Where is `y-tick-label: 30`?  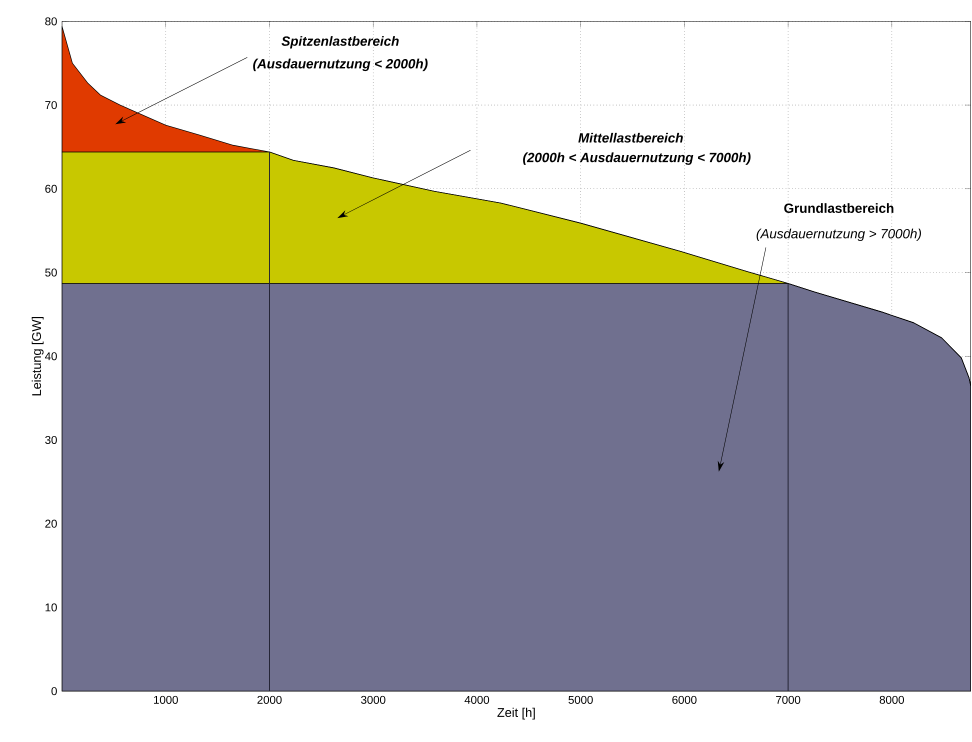 y-tick-label: 30 is located at coordinates (51, 440).